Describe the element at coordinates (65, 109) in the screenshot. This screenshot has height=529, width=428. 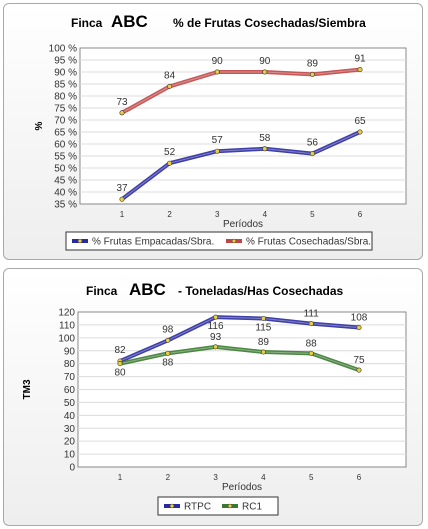
I see `y-tick-label: 75 %` at that location.